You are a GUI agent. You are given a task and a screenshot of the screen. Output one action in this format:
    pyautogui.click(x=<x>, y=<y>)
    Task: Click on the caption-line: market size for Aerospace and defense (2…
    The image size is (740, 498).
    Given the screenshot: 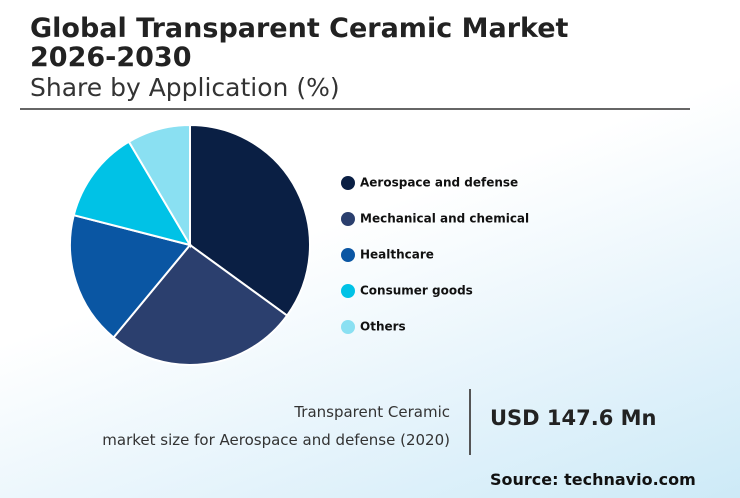 What is the action you would take?
    pyautogui.click(x=276, y=440)
    